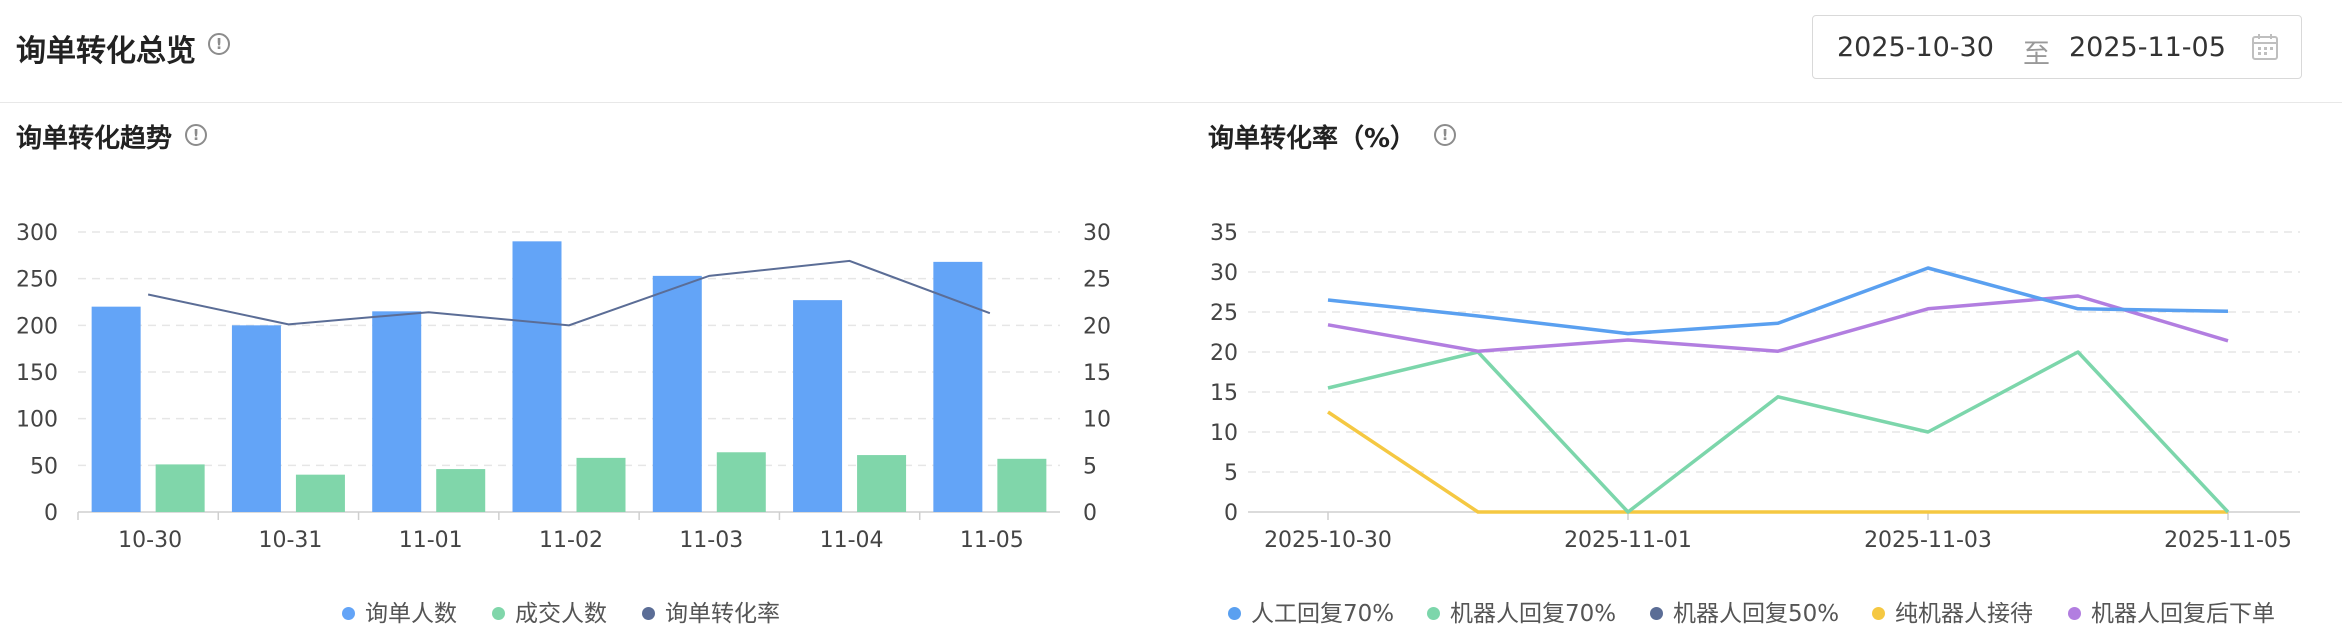 This screenshot has width=2342, height=640. What do you see at coordinates (722, 614) in the screenshot?
I see `legend-label: 询单转化率` at bounding box center [722, 614].